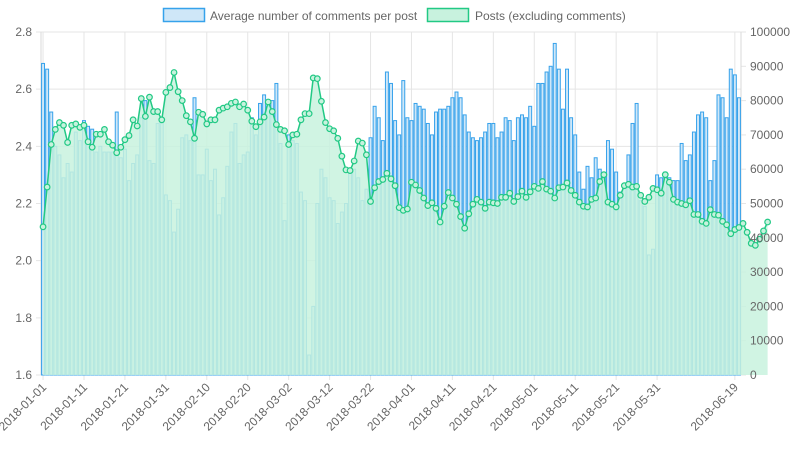  What do you see at coordinates (23, 32) in the screenshot?
I see `y-left-tick-label: 2.8` at bounding box center [23, 32].